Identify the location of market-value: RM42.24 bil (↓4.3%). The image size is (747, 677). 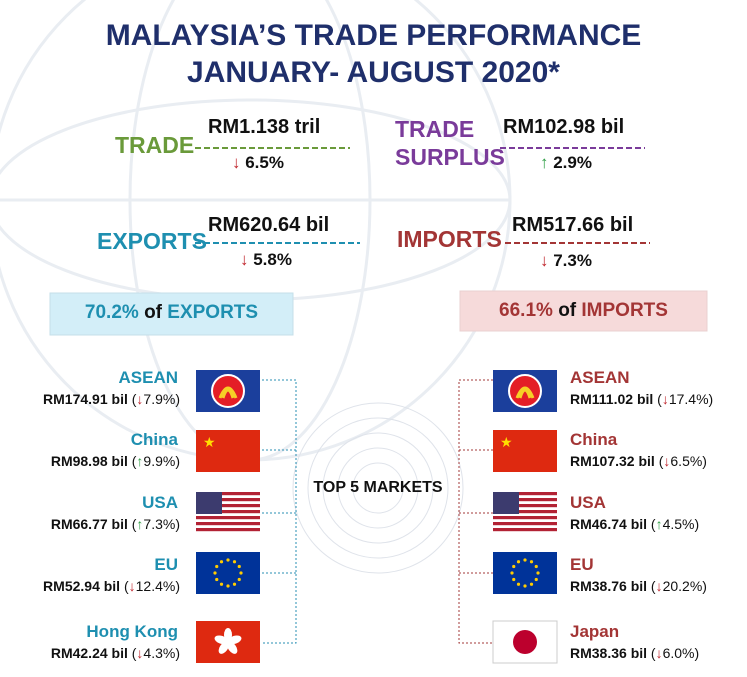
(115, 653).